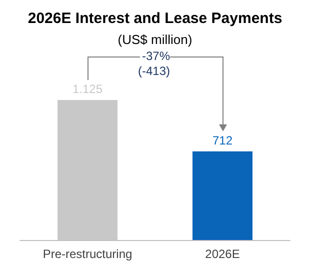 The height and width of the screenshot is (266, 310). What do you see at coordinates (155, 18) in the screenshot?
I see `chart-title: 2026E Interest and Lease Payments` at bounding box center [155, 18].